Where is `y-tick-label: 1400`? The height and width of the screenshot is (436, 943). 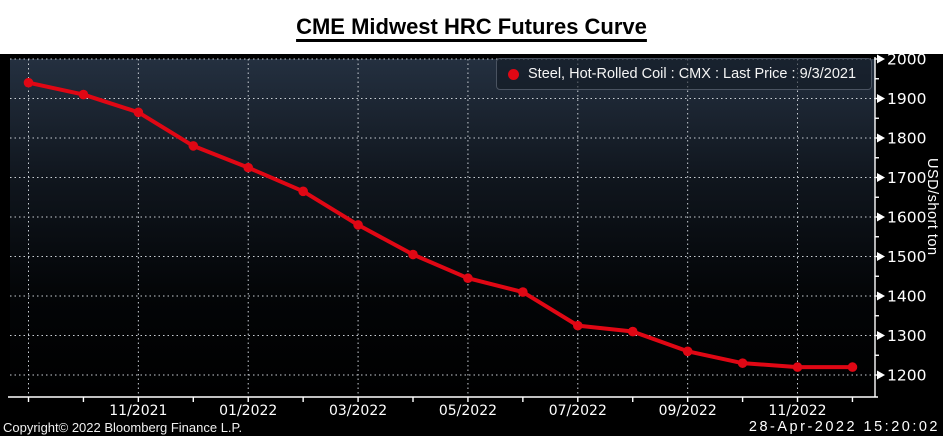 y-tick-label: 1400 is located at coordinates (906, 297).